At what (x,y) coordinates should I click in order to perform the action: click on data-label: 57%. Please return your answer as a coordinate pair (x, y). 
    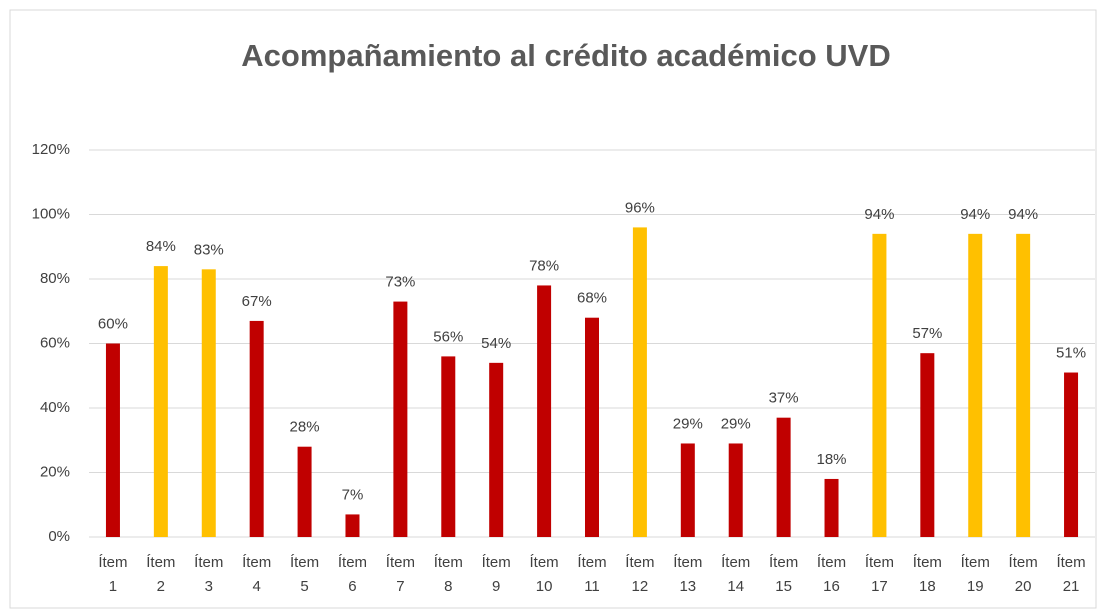
    Looking at the image, I should click on (927, 333).